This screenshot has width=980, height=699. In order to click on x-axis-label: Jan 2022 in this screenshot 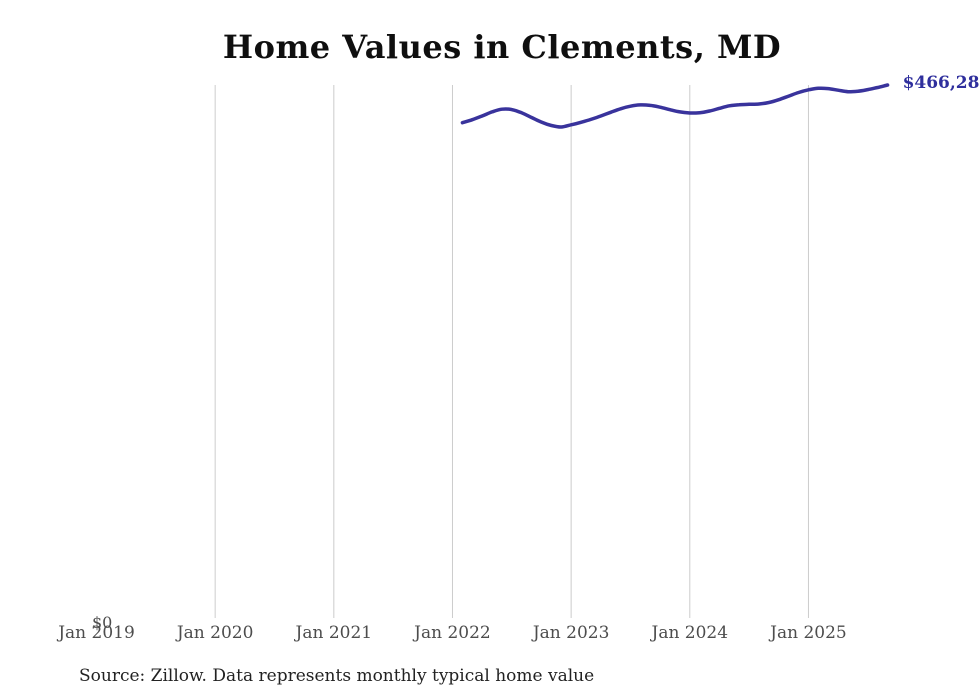, I will do `click(452, 633)`.